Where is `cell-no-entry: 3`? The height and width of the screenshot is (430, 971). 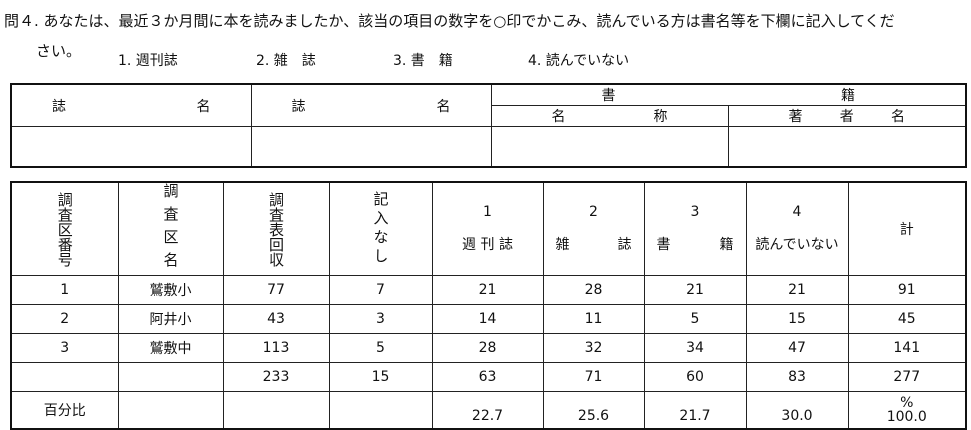
cell-no-entry: 3 is located at coordinates (380, 319).